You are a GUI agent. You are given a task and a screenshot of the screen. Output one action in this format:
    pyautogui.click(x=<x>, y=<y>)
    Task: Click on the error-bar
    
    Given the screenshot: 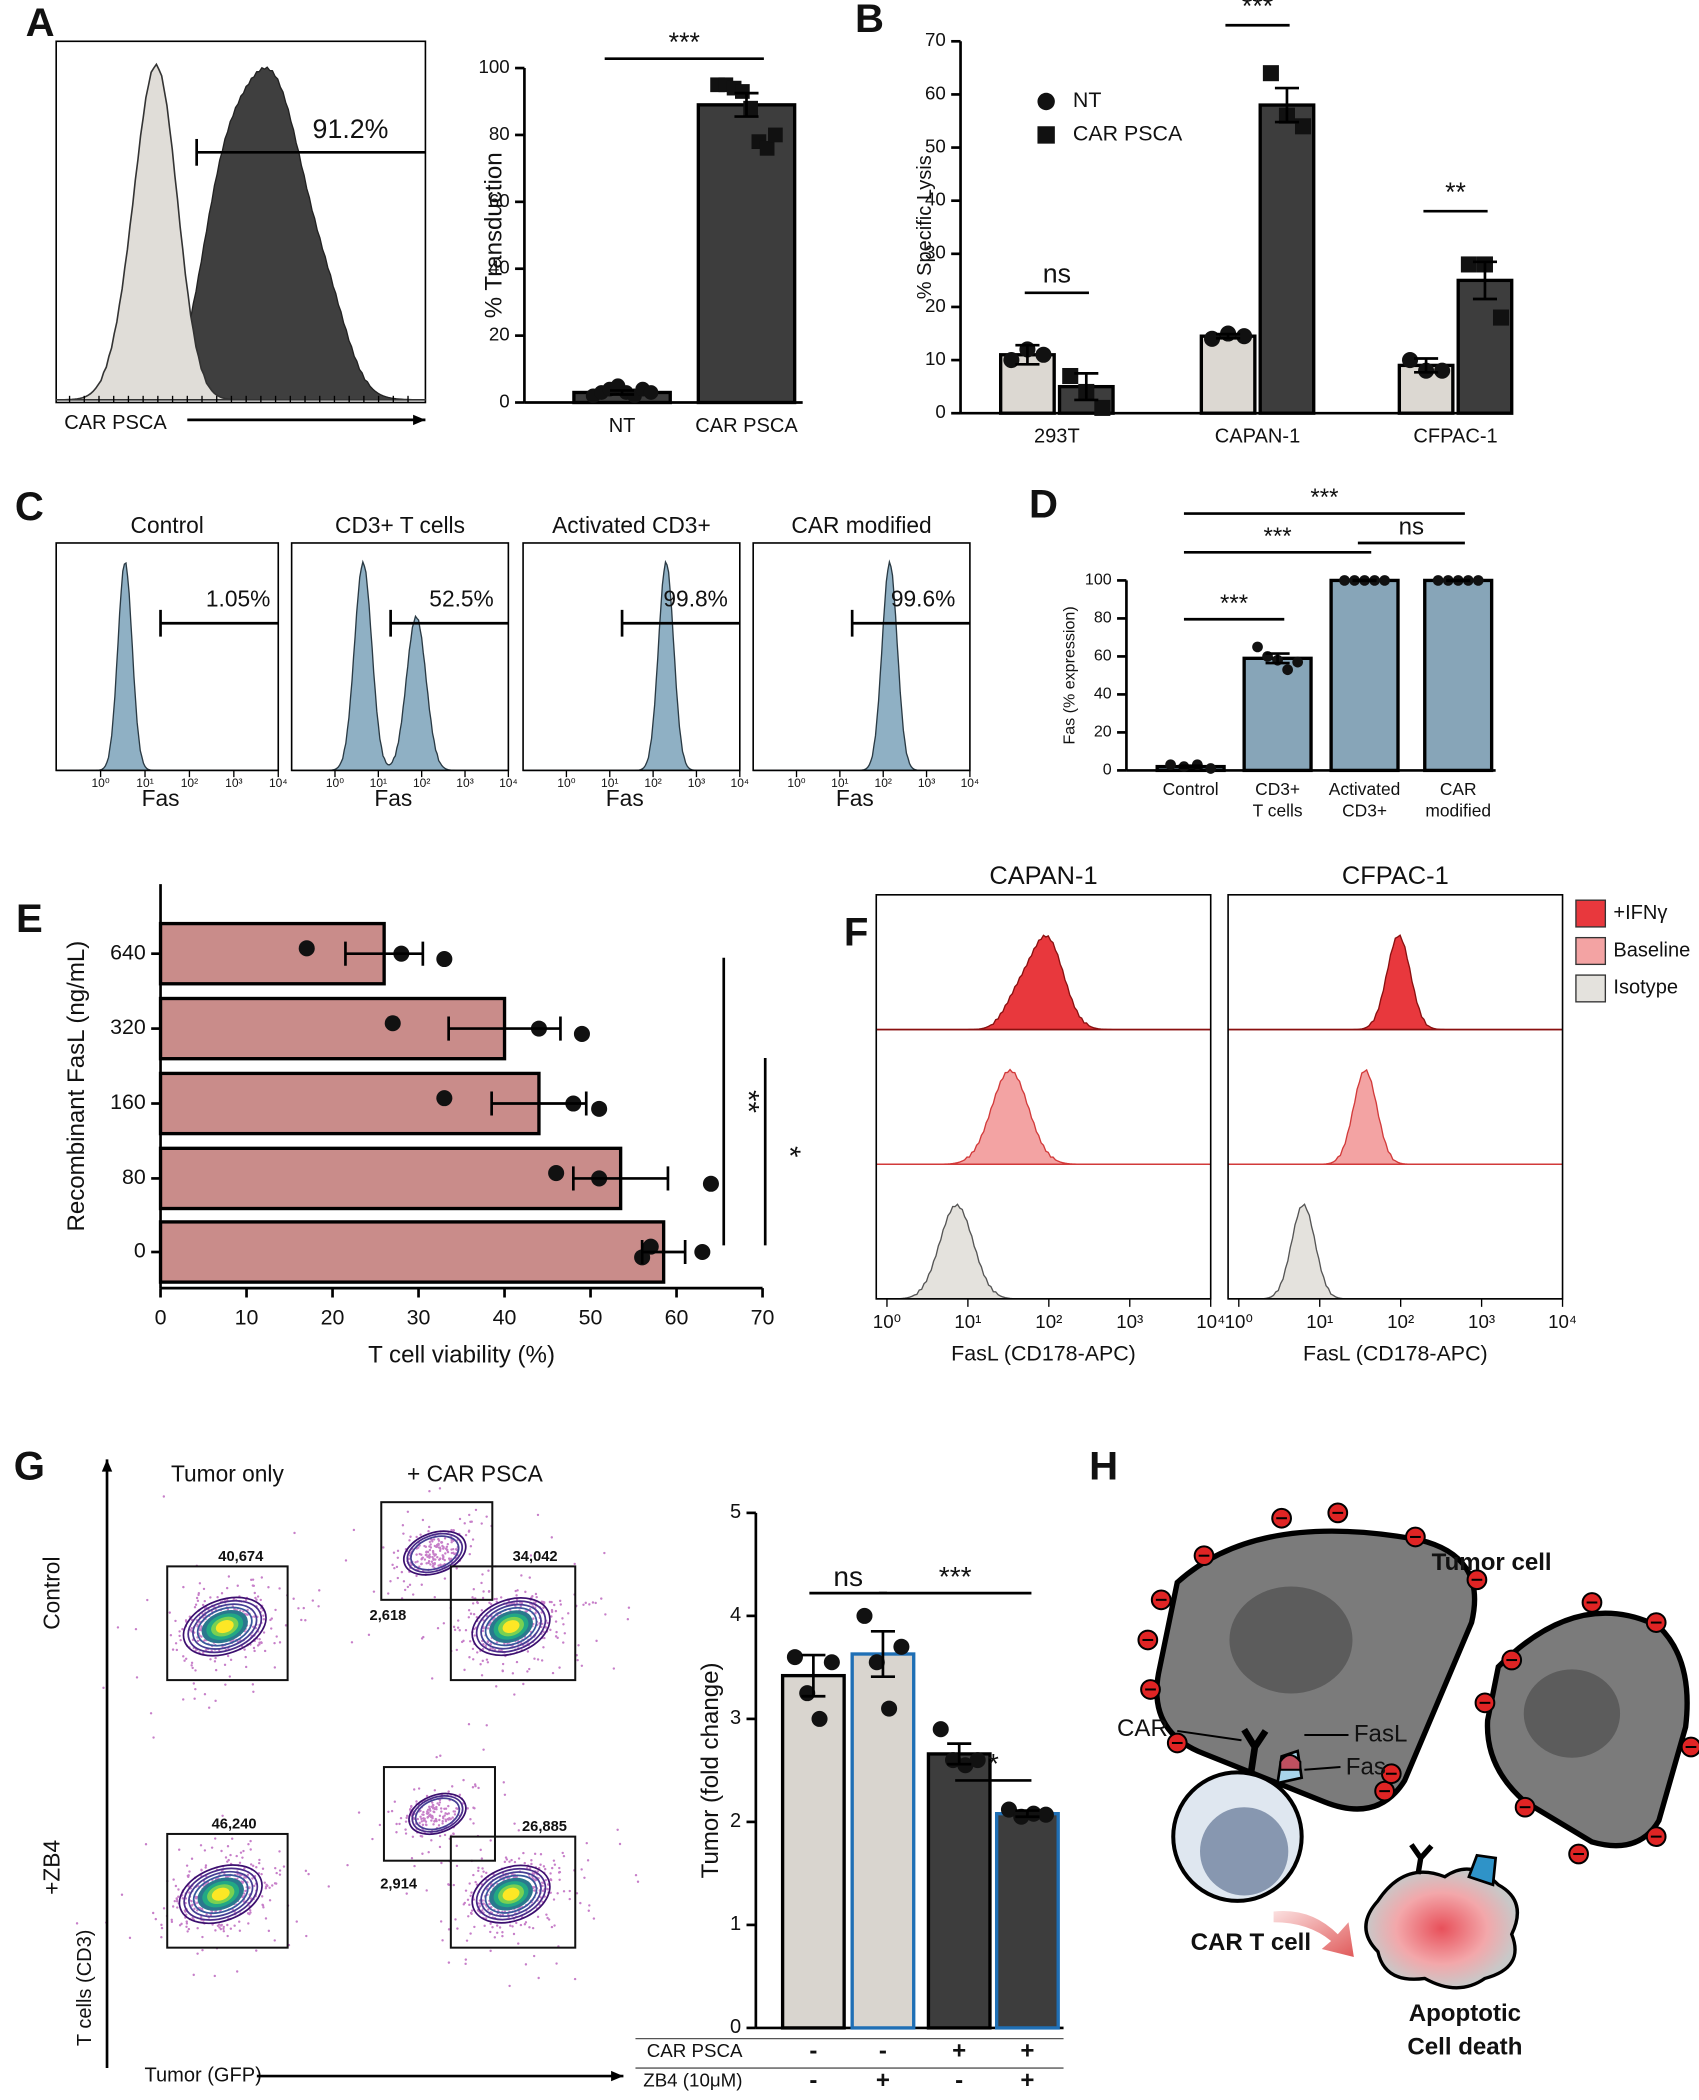 What is the action you would take?
    pyautogui.click(x=746, y=104)
    